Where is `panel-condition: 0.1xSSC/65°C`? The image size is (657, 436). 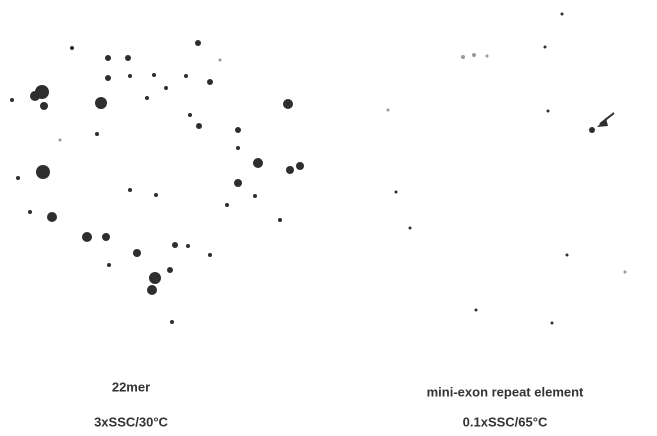
panel-condition: 0.1xSSC/65°C is located at coordinates (505, 421).